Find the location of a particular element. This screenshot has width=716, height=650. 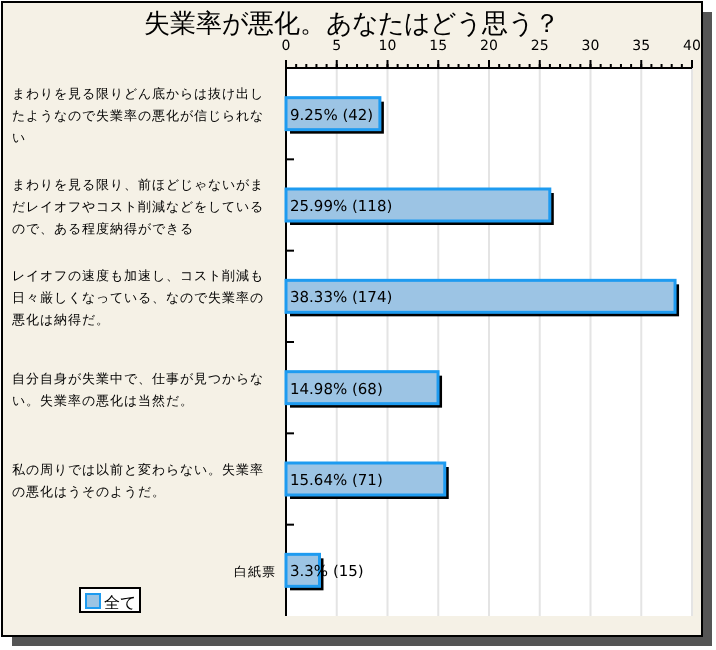

legend-label: 全て is located at coordinates (120, 603).